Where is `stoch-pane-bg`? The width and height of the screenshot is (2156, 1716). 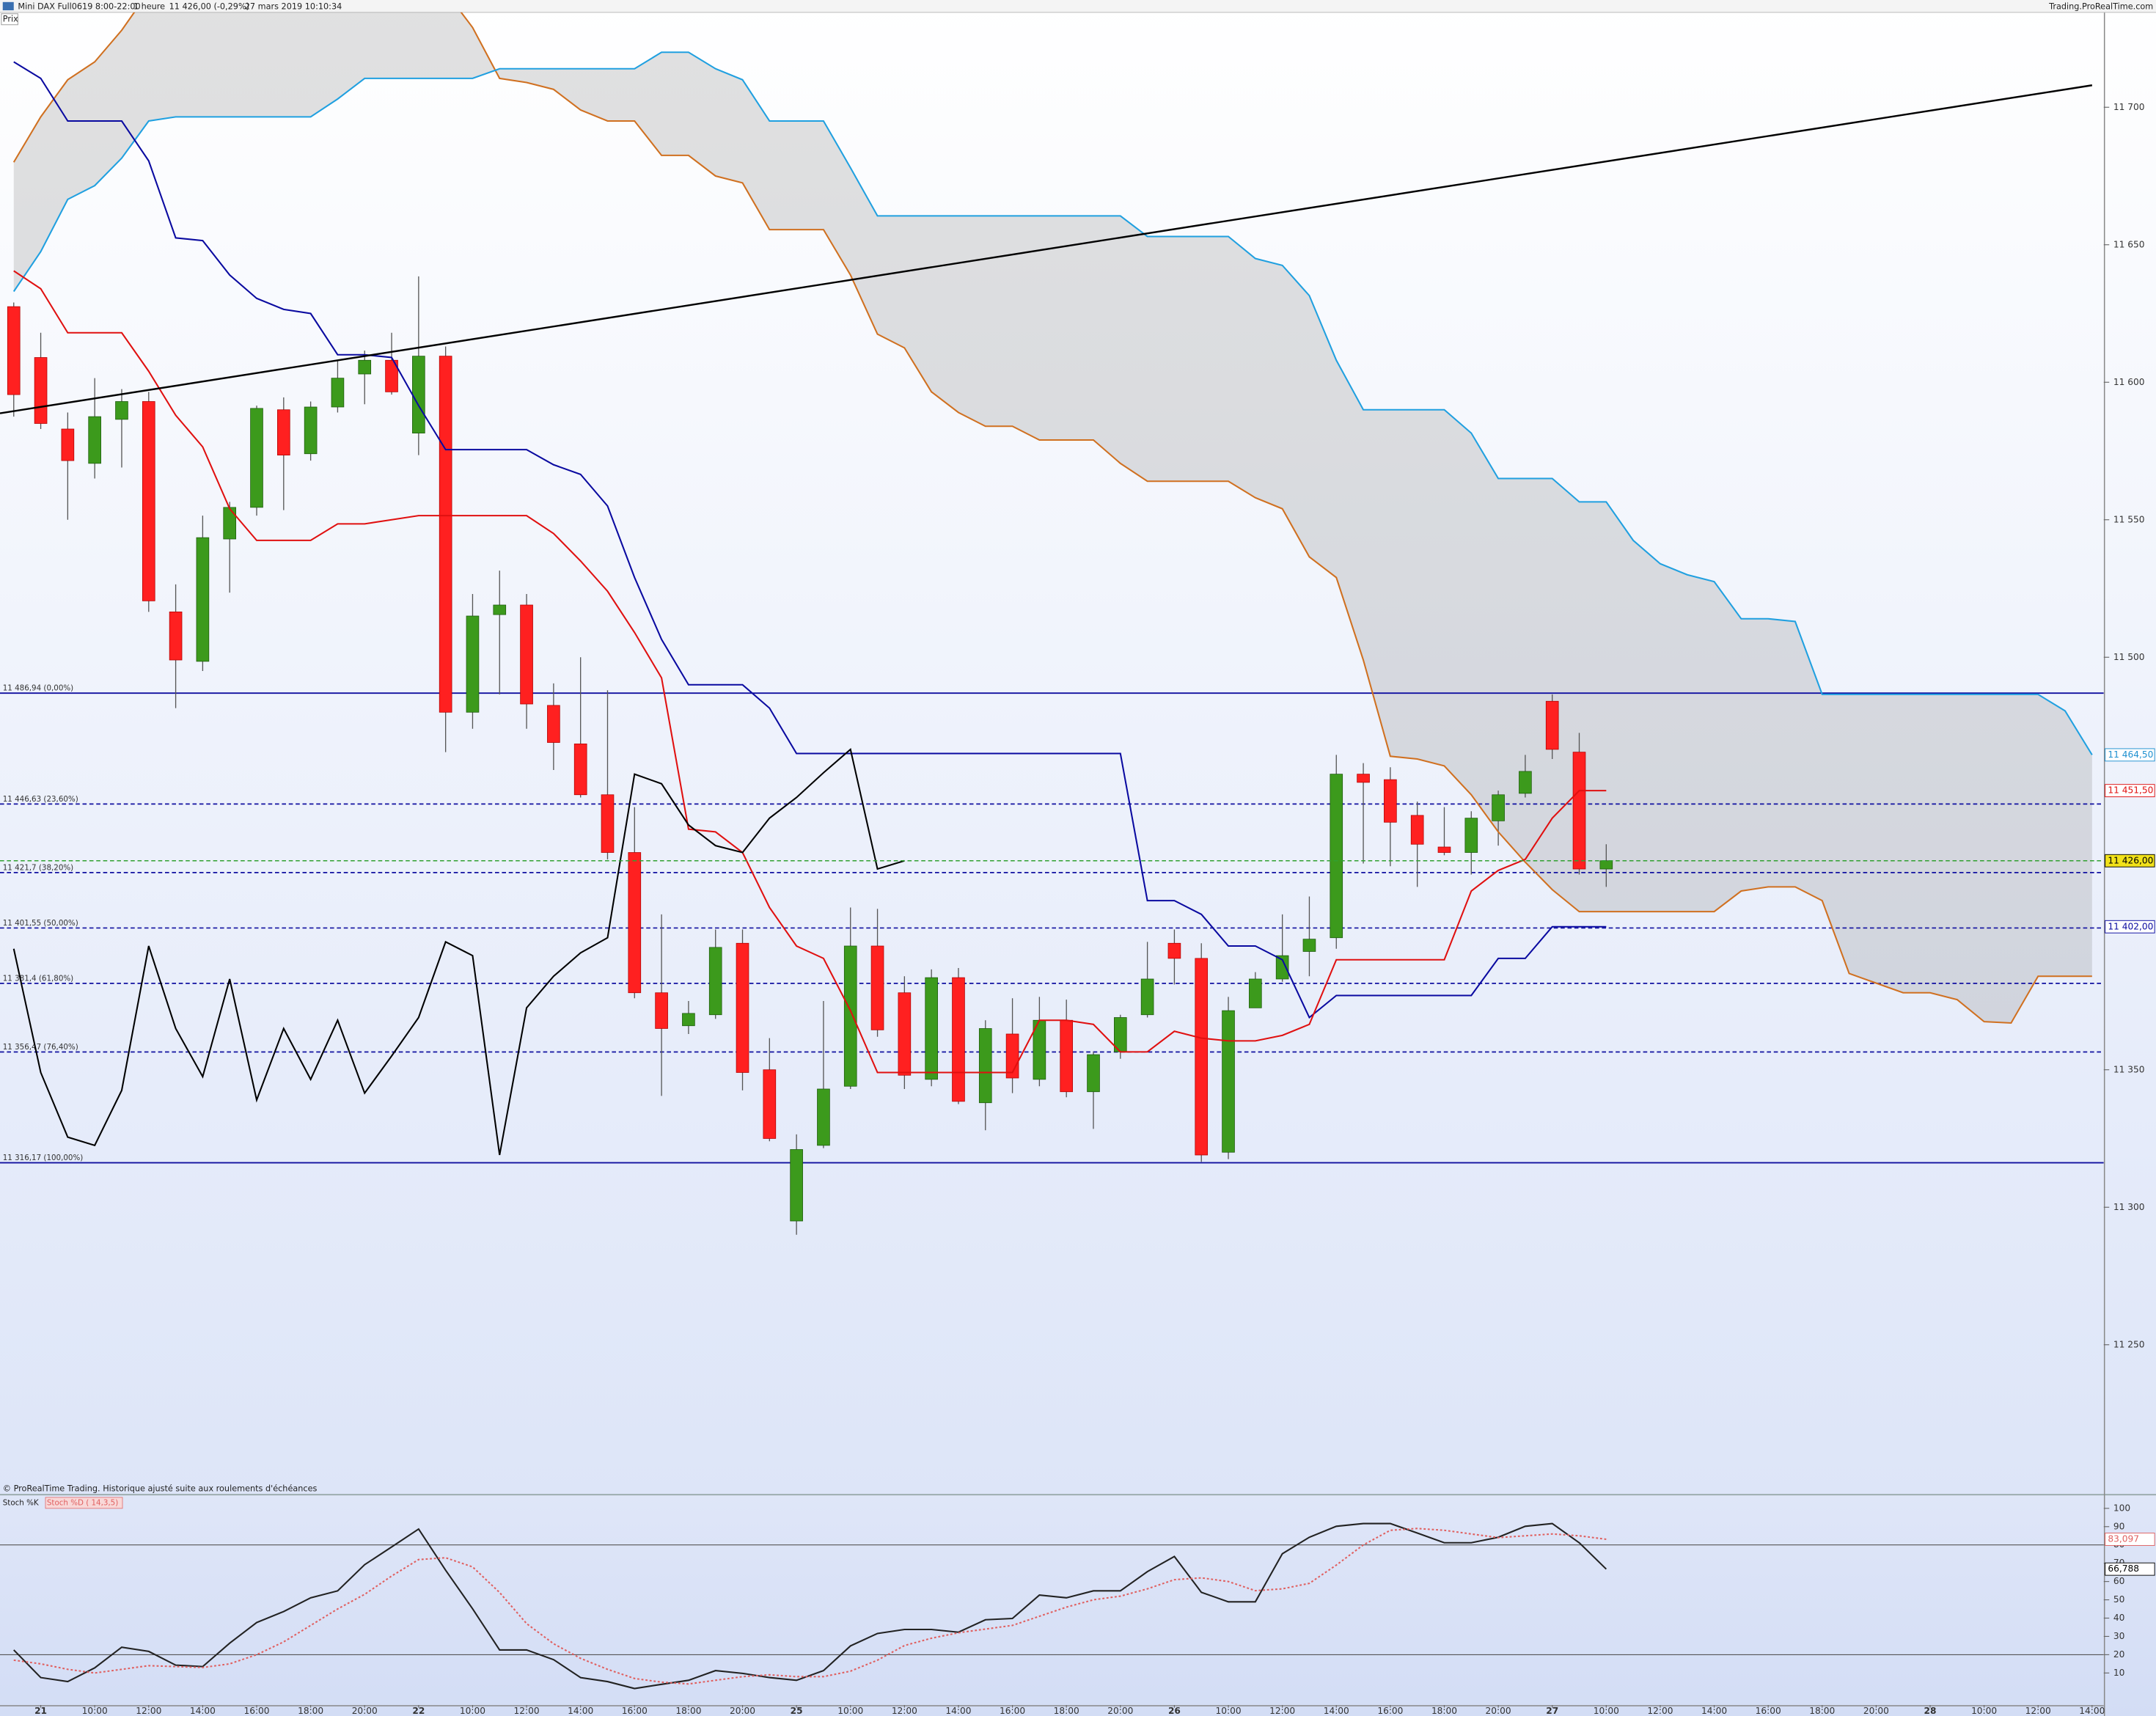 stoch-pane-bg is located at coordinates (1078, 1605).